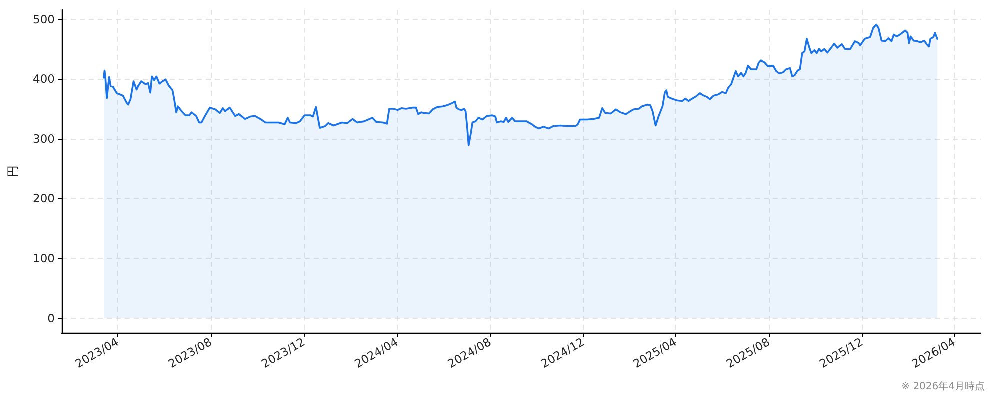  What do you see at coordinates (944, 386) in the screenshot?
I see `text: ※ 2026年4月時点` at bounding box center [944, 386].